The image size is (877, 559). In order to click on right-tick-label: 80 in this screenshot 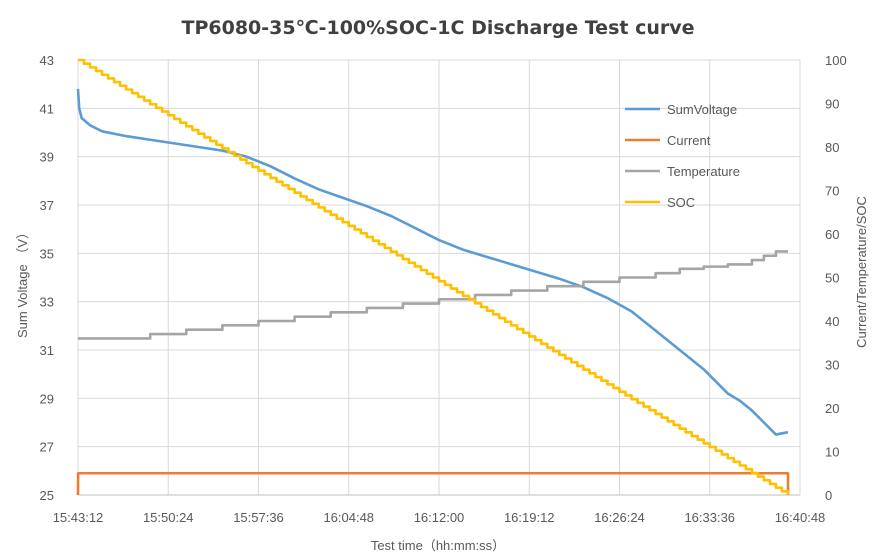, I will do `click(832, 147)`.